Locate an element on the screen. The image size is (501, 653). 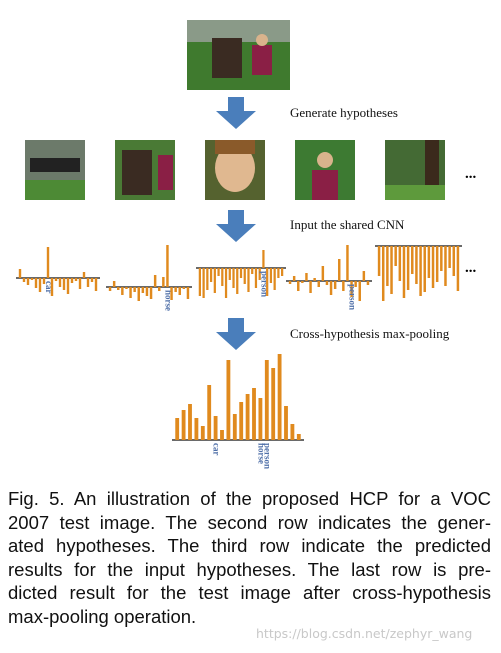
step-label: Input the shared CNN is located at coordinates (347, 224).